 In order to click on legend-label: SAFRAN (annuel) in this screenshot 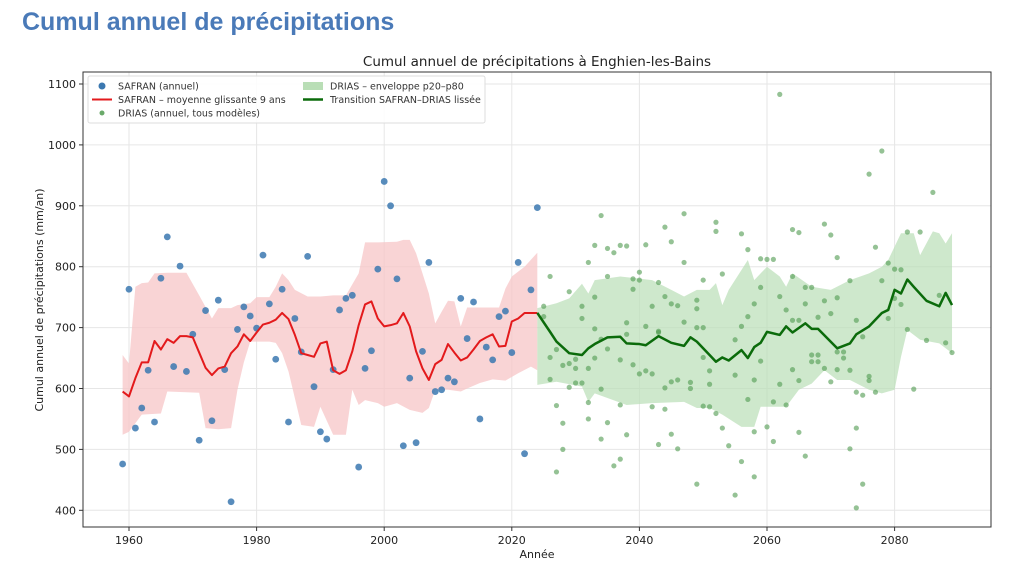, I will do `click(158, 87)`.